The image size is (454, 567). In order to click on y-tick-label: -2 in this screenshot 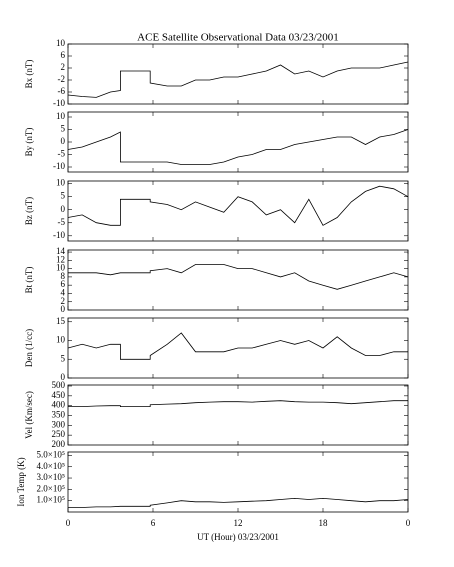, I will do `click(62, 79)`.